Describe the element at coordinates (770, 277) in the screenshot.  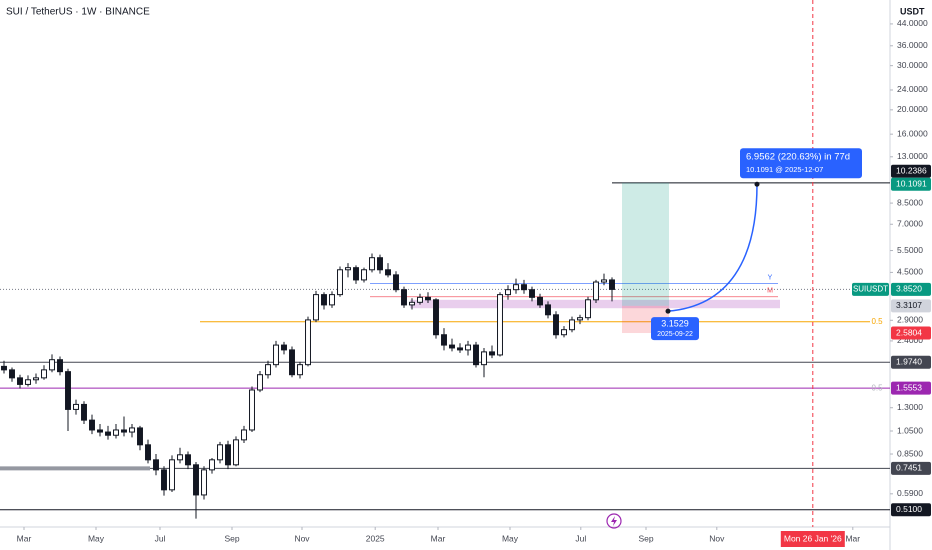
I see `ray-label: Y` at that location.